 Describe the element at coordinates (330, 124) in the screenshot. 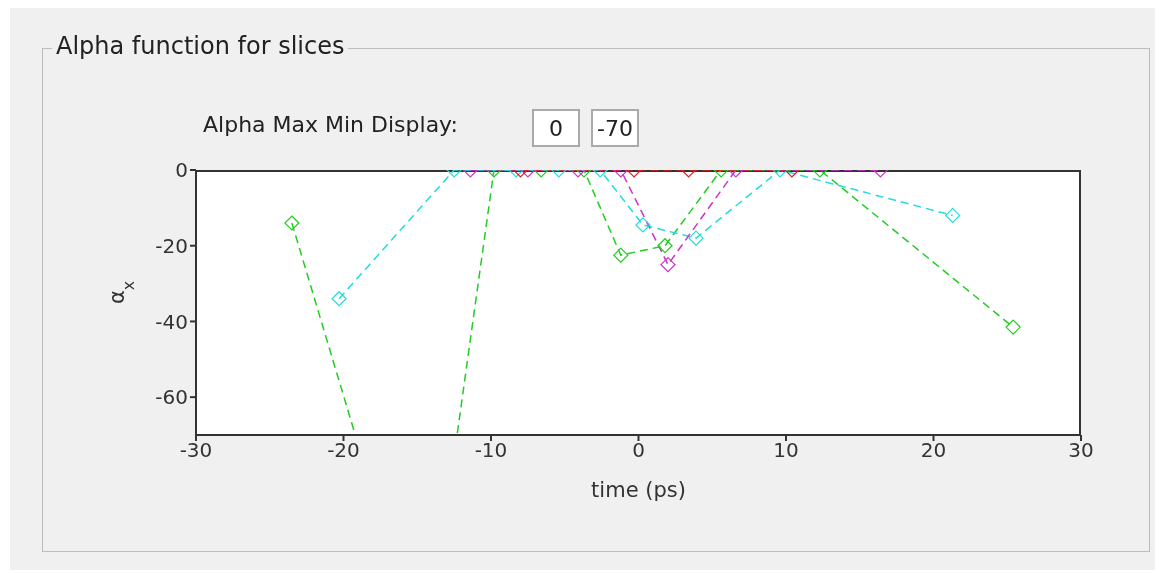

I see `text: Alpha Max Min Display:` at that location.